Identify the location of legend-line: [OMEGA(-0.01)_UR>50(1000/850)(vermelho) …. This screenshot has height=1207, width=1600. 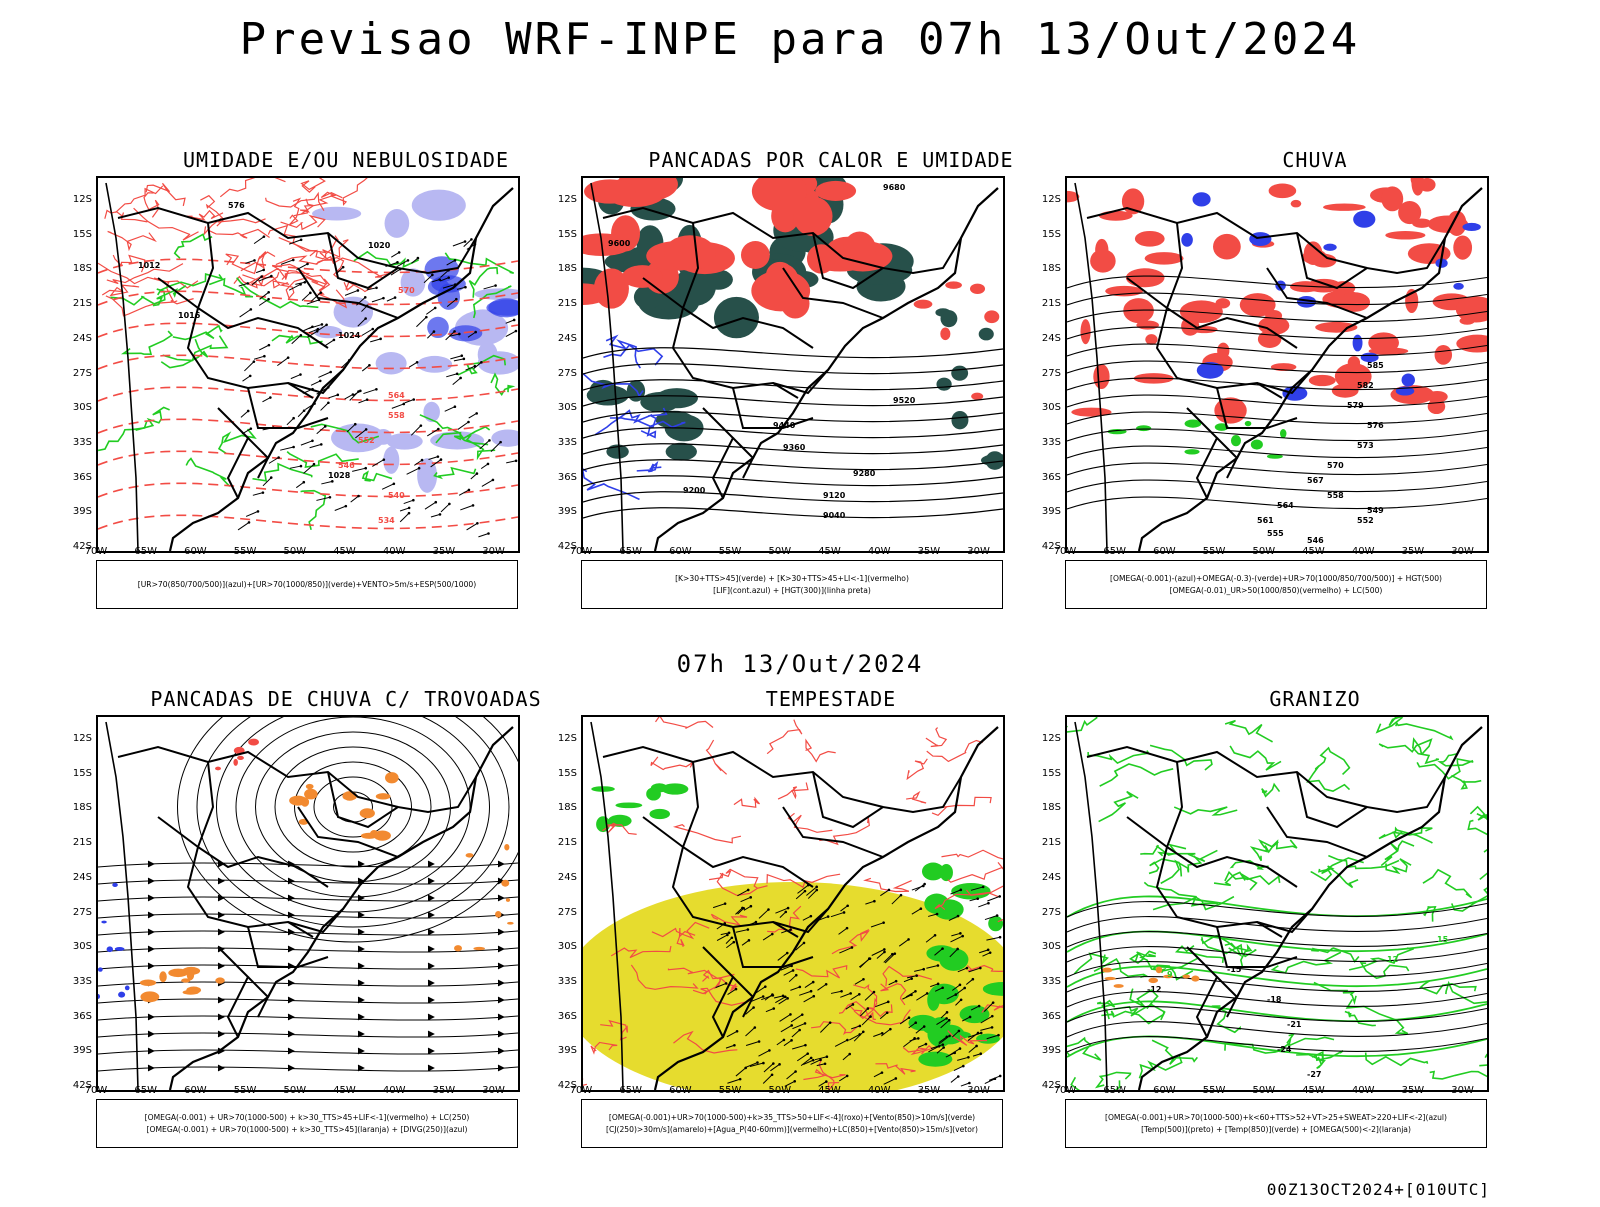
(1276, 590).